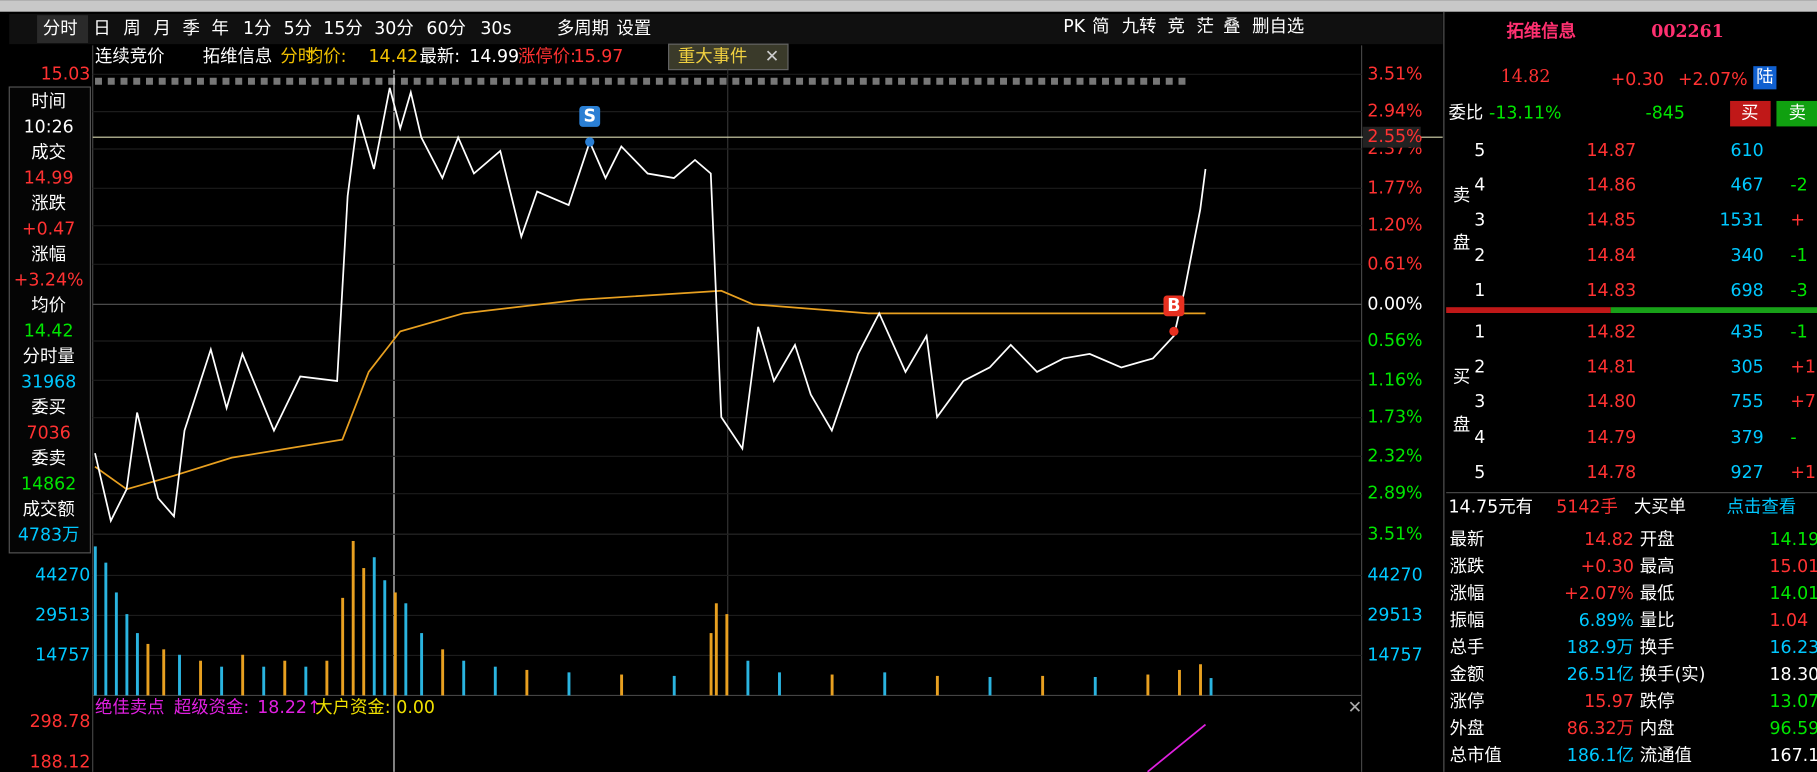 The image size is (1817, 772). Describe the element at coordinates (1793, 756) in the screenshot. I see `stat-value: 167.1亿` at that location.